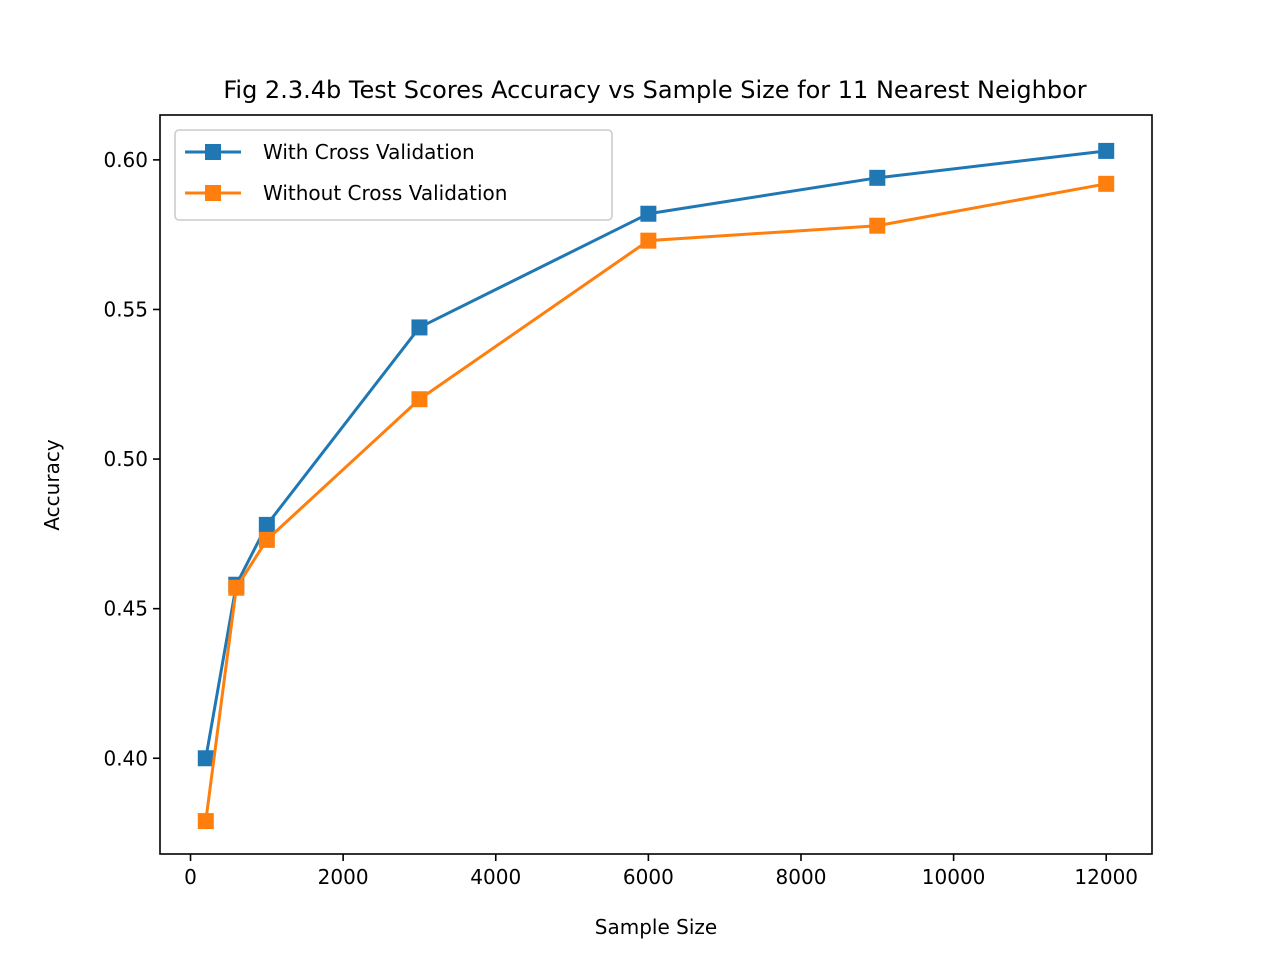 Image resolution: width=1280 pixels, height=960 pixels. I want to click on x-tick-label: 4000, so click(495, 877).